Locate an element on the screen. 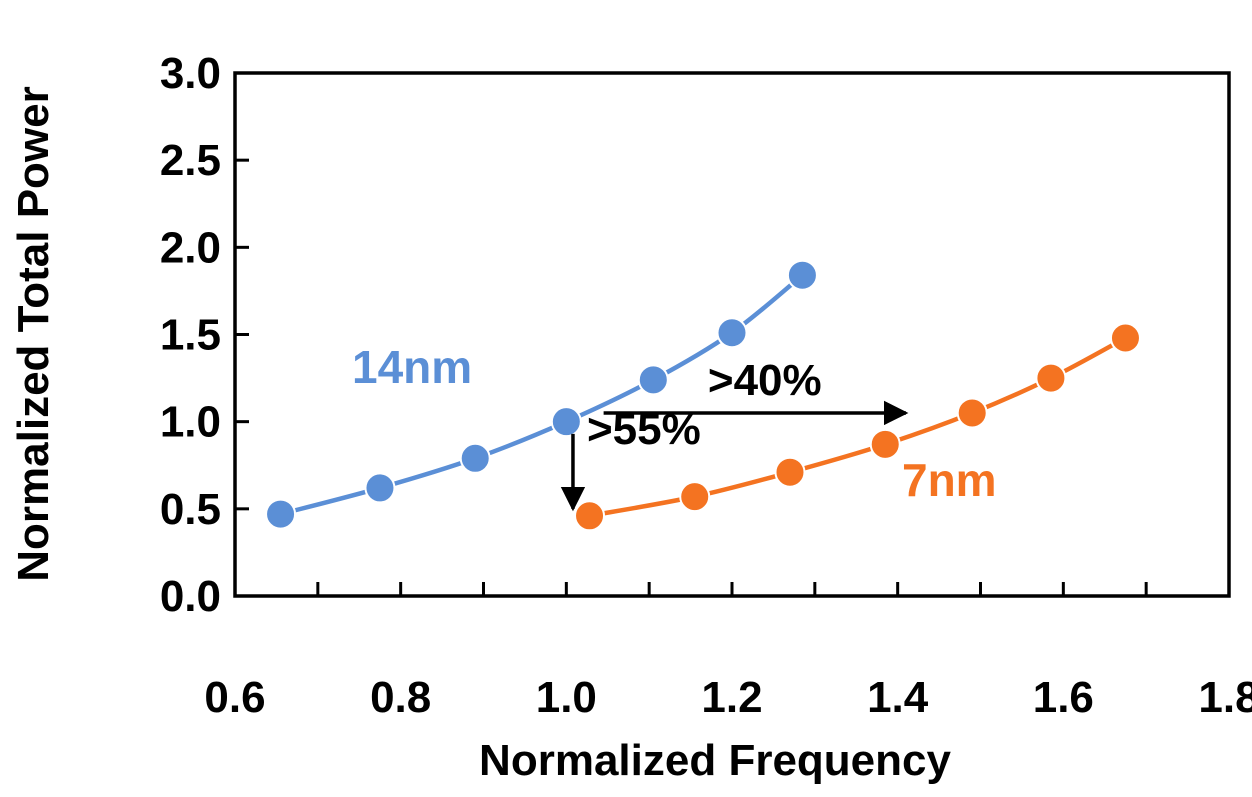  y-tick-label: 2.5 is located at coordinates (190, 160).